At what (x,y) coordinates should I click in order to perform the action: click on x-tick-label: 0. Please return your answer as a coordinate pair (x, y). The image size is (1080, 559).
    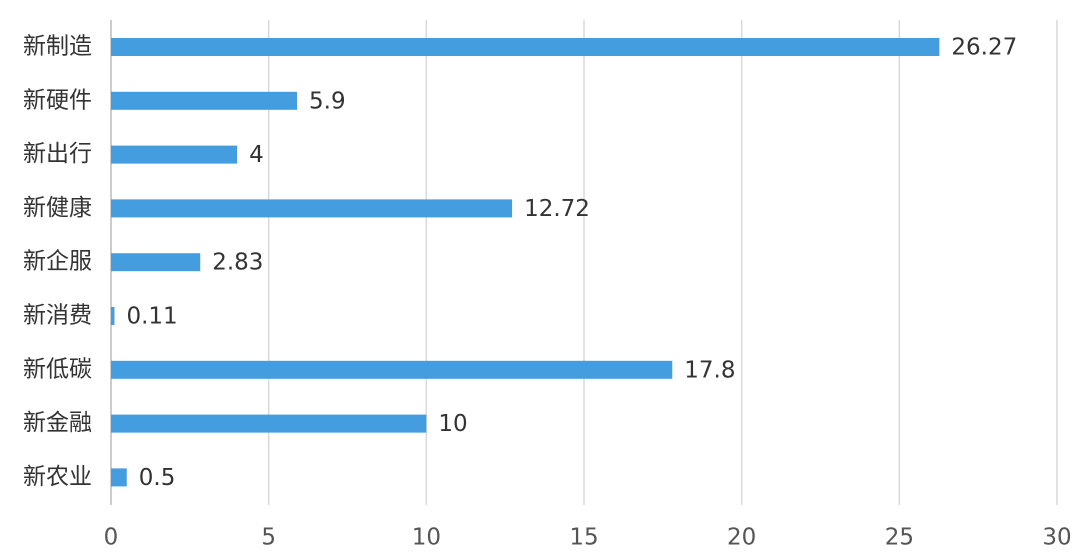
    Looking at the image, I should click on (111, 538).